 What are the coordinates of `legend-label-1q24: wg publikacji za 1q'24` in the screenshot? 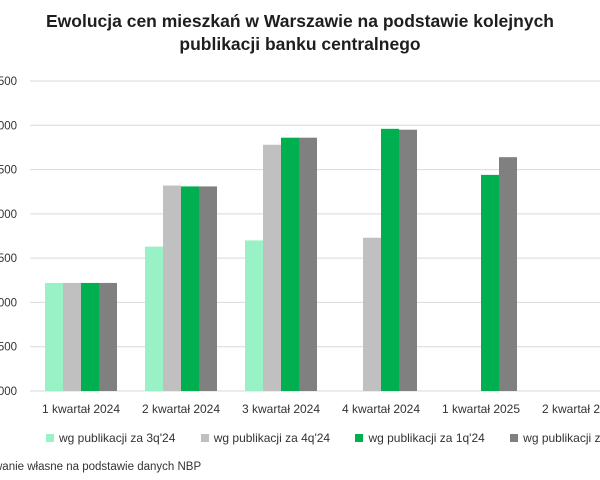 It's located at (426, 438).